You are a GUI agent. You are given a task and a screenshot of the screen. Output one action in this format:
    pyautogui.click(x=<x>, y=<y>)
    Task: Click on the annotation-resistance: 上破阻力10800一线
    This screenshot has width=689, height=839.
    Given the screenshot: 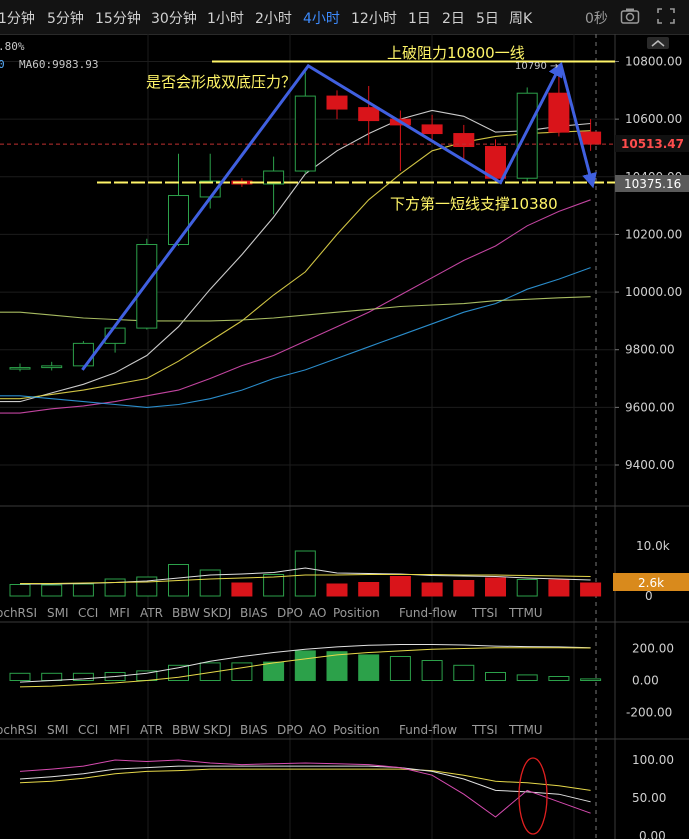 What is the action you would take?
    pyautogui.click(x=456, y=53)
    